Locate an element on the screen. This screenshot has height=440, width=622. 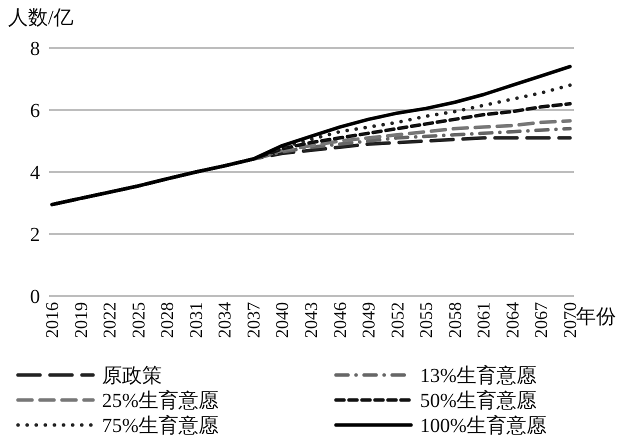
x-tick-label: 2043 is located at coordinates (311, 320).